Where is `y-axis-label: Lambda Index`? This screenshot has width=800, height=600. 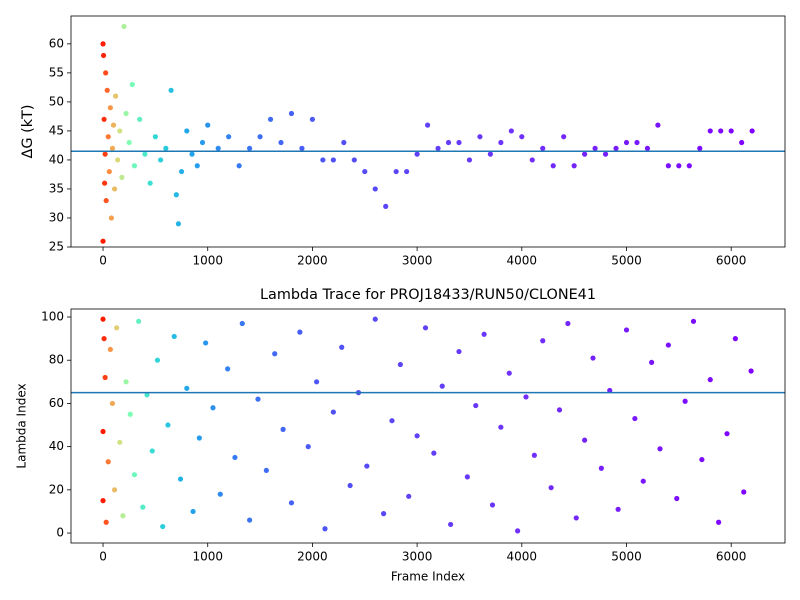
y-axis-label: Lambda Index is located at coordinates (22, 425).